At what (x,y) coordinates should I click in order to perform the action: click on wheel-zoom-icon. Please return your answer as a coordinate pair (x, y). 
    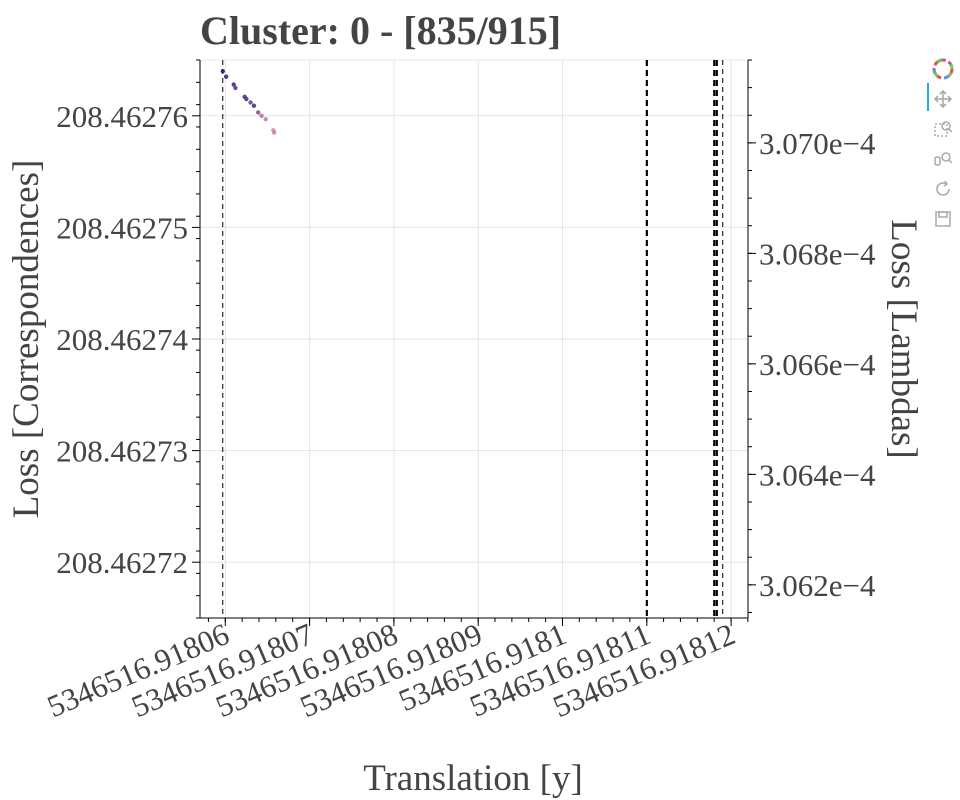
    Looking at the image, I should click on (943, 159).